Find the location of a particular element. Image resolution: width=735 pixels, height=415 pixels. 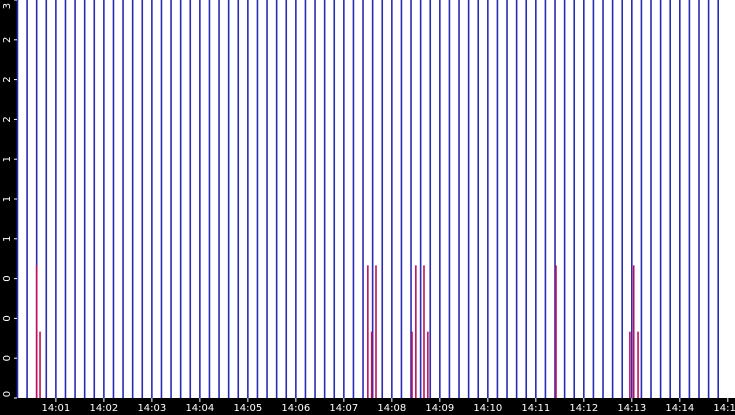

x-tick-label: 14:01 is located at coordinates (55, 408).